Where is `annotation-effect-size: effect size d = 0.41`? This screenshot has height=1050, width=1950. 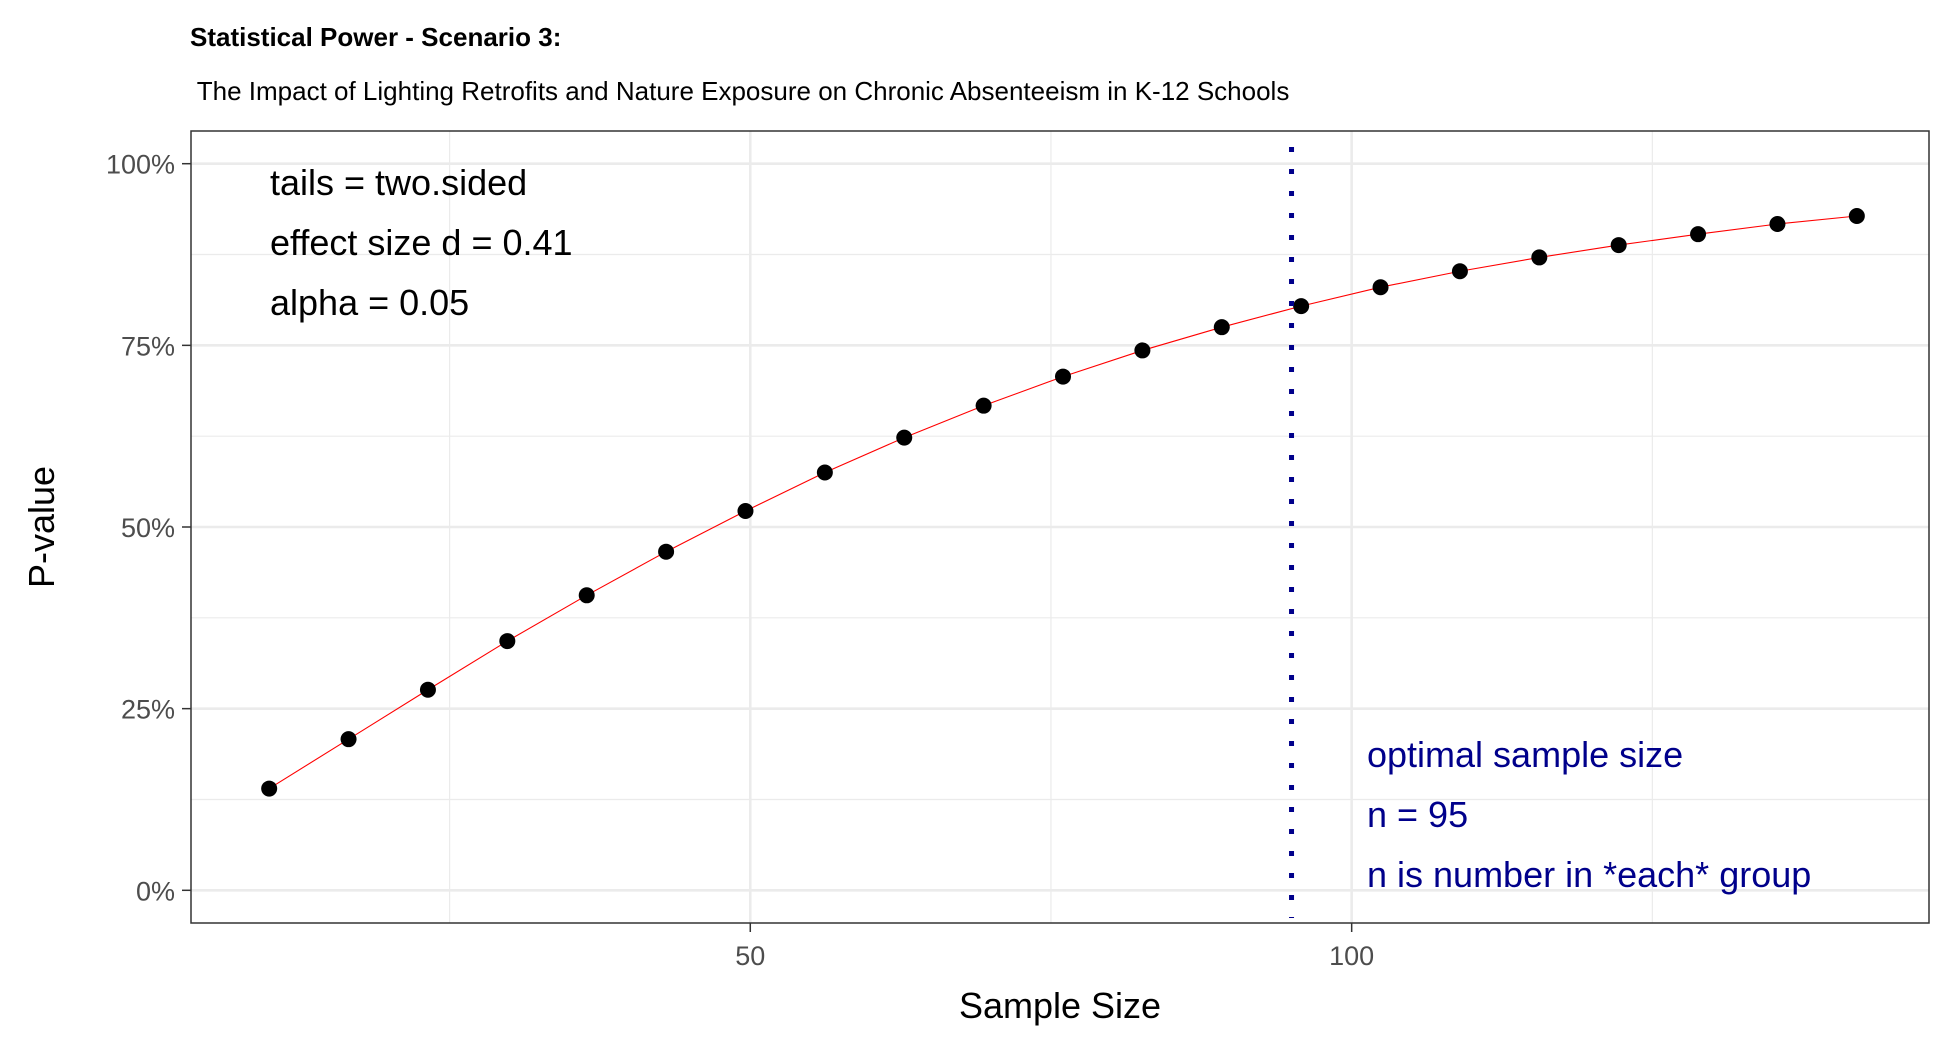
annotation-effect-size: effect size d = 0.41 is located at coordinates (421, 242).